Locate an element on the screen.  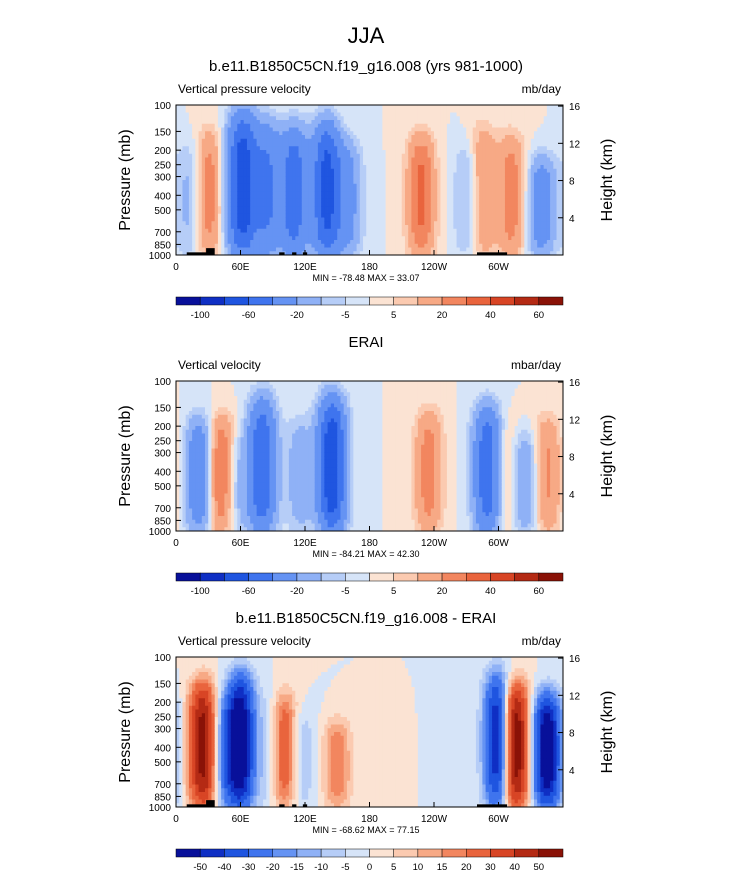
page-title: JJA is located at coordinates (366, 35).